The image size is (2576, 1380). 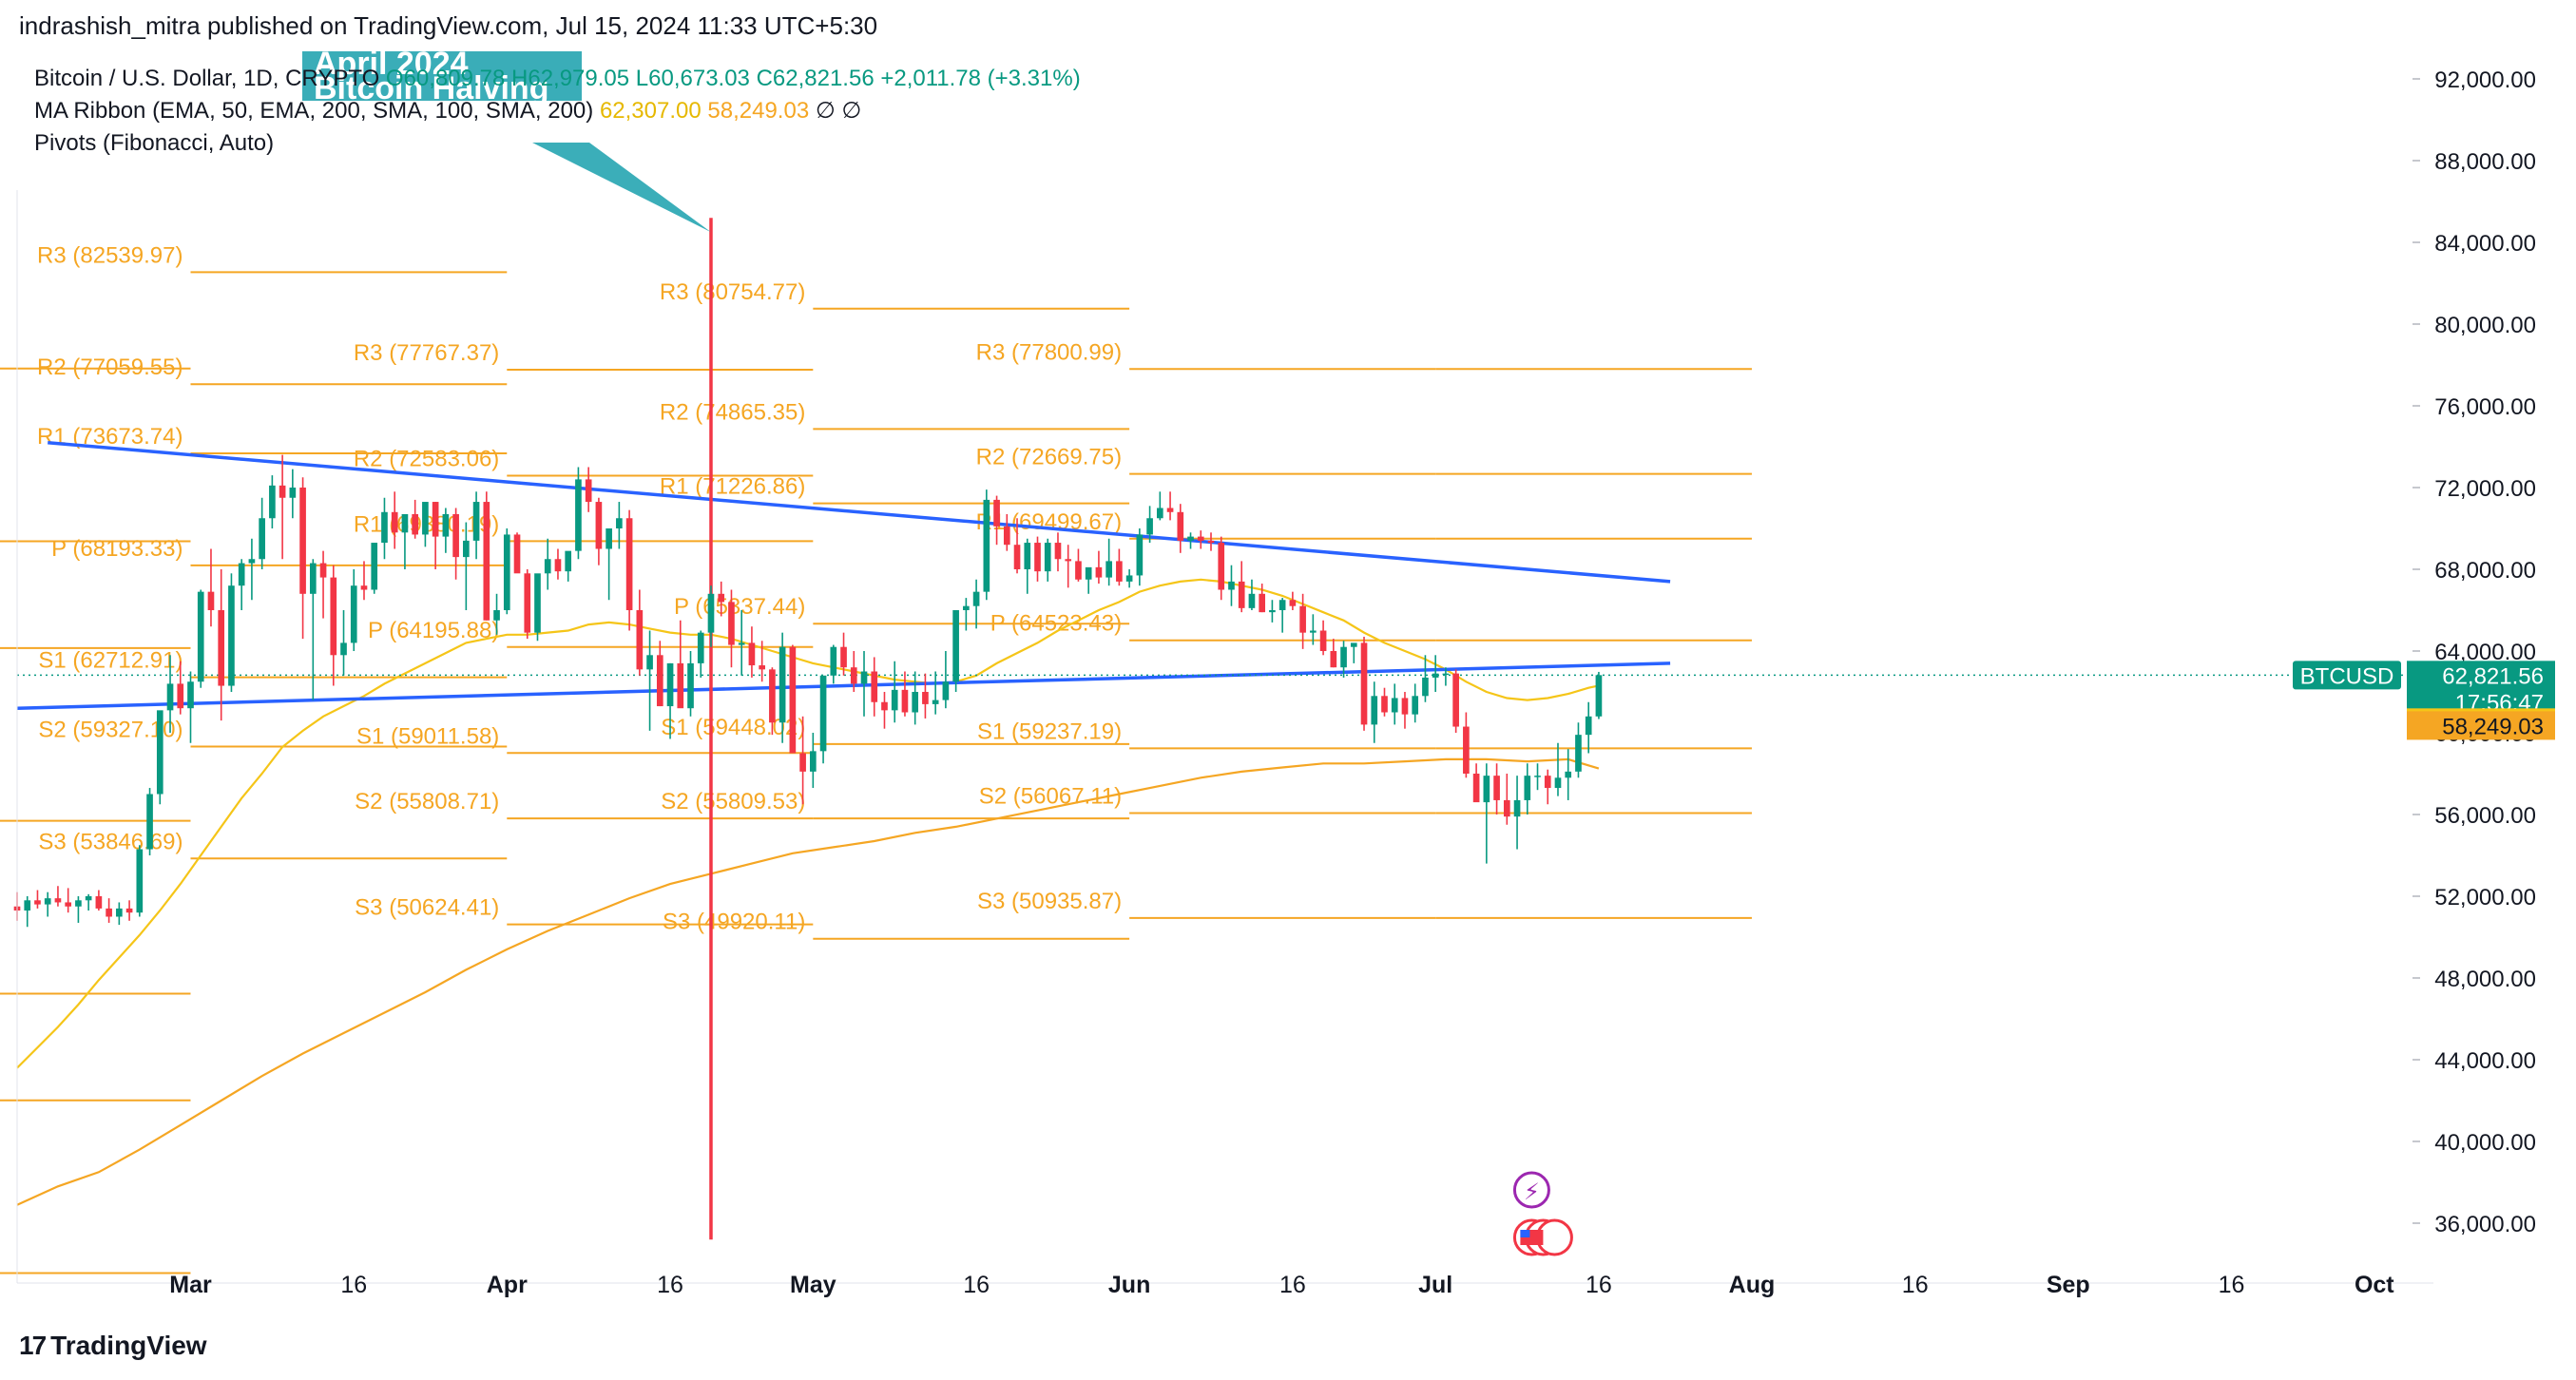 I want to click on legend-ma-extra: ∅ ∅, so click(x=839, y=111).